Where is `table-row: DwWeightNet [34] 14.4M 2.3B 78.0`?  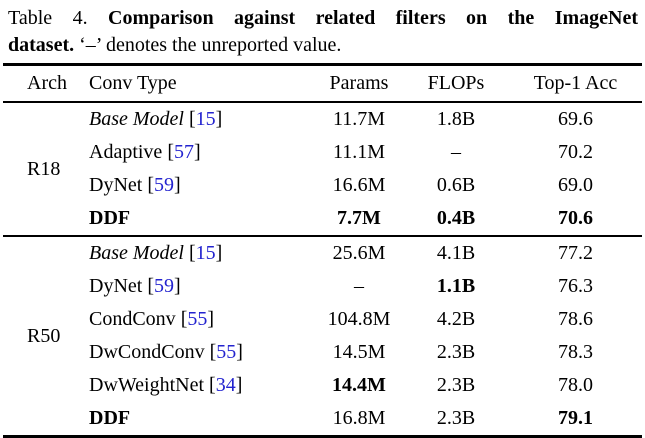
table-row: DwWeightNet [34] 14.4M 2.3B 78.0 is located at coordinates (322, 385).